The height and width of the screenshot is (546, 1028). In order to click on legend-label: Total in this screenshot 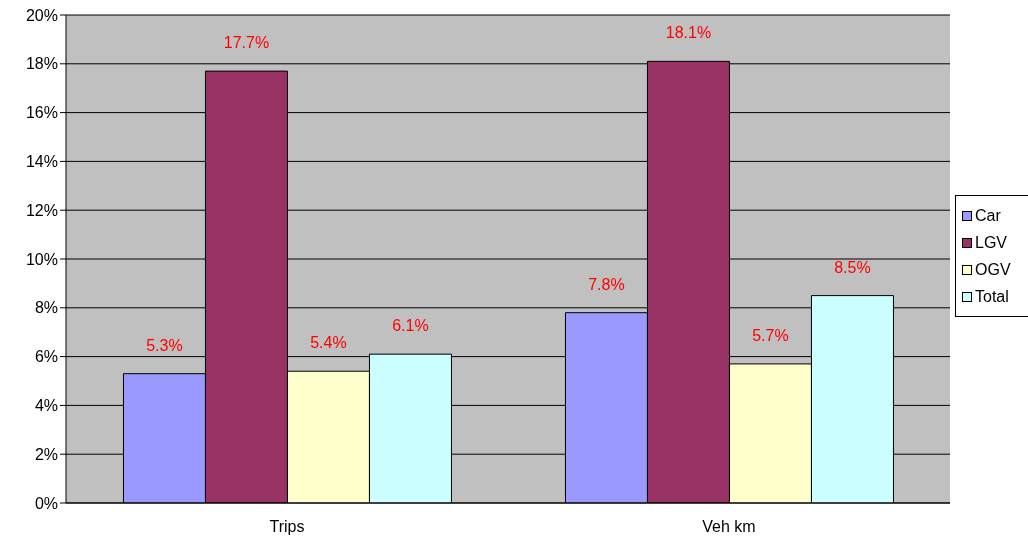, I will do `click(992, 296)`.